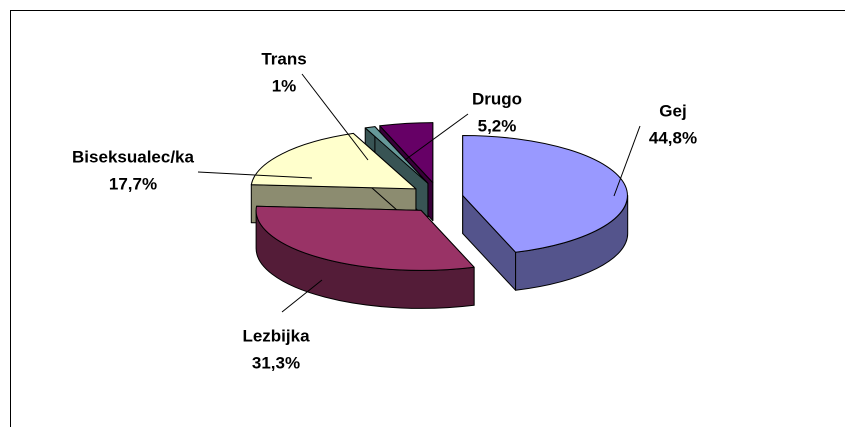  Describe the element at coordinates (276, 362) in the screenshot. I see `slice-value-label: 31,3%` at that location.